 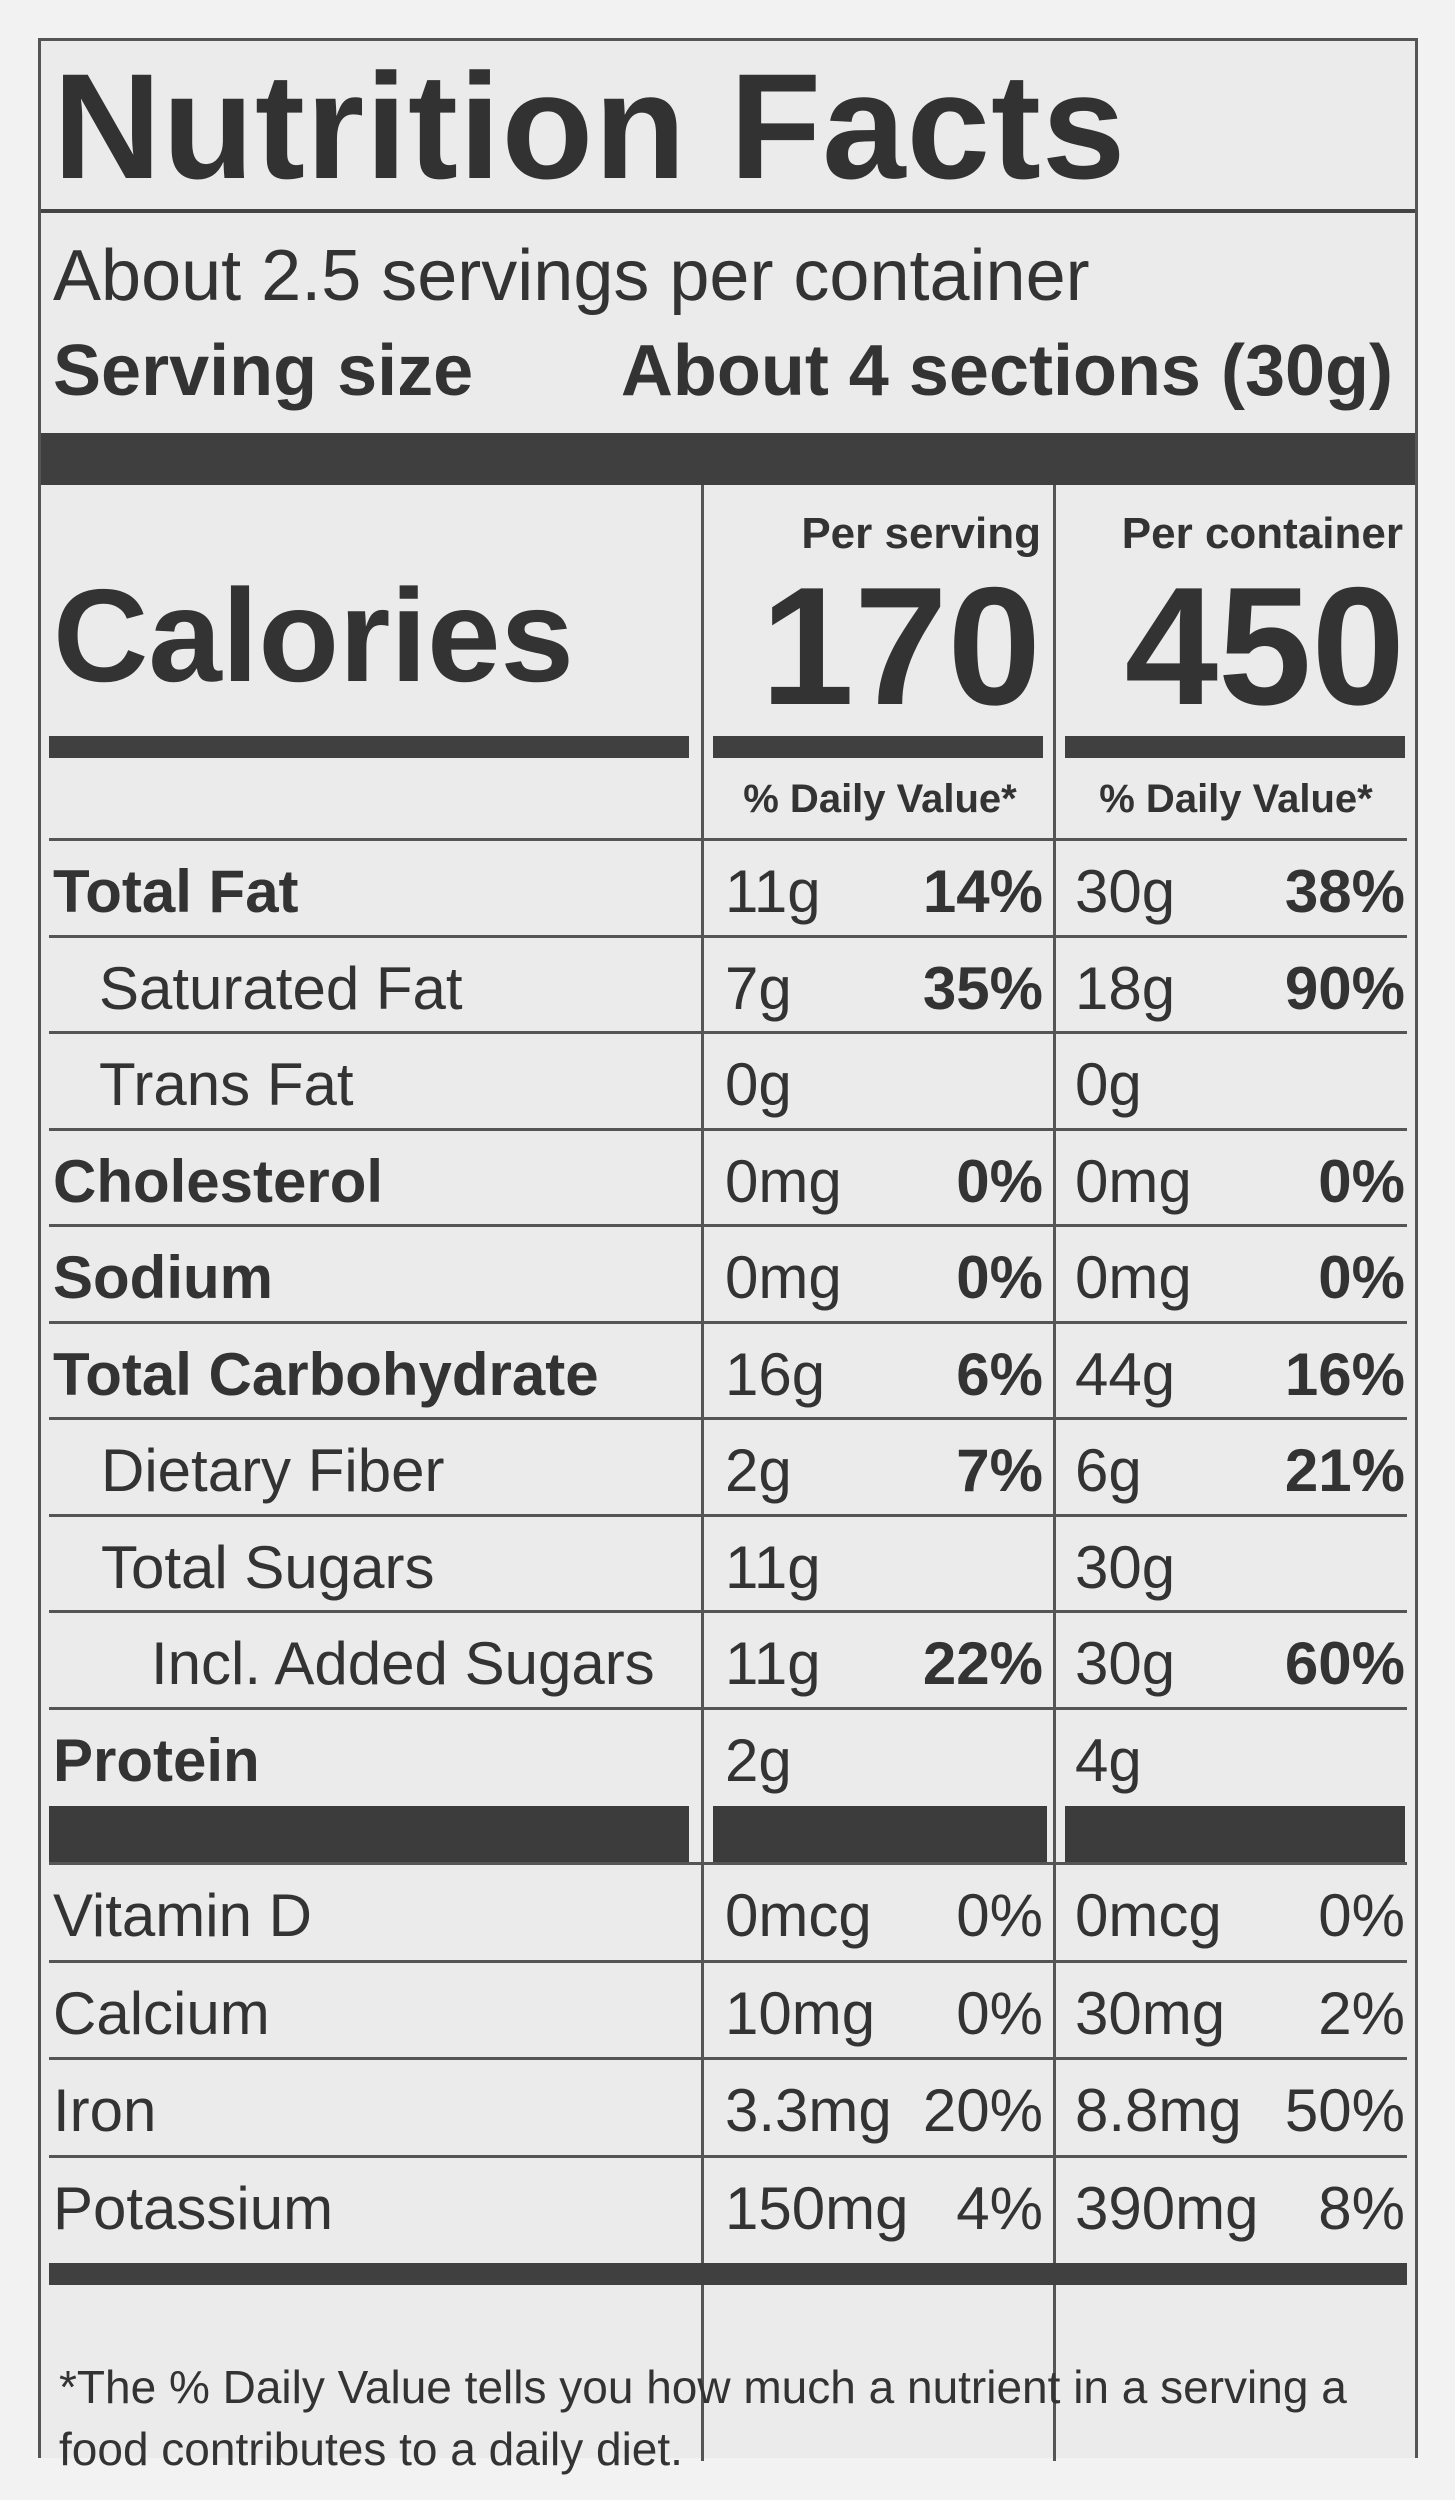 I want to click on amount-per-container: 18g, so click(x=1125, y=988).